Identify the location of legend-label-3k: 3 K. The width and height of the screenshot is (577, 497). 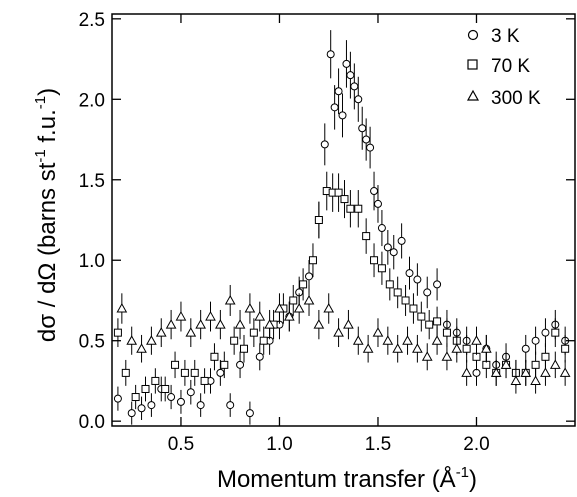
(505, 36).